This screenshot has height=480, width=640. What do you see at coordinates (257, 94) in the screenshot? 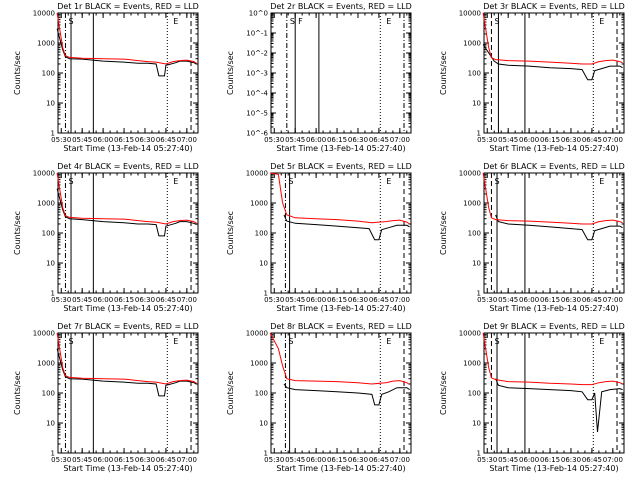
I see `y-tick-label: 10^-4` at bounding box center [257, 94].